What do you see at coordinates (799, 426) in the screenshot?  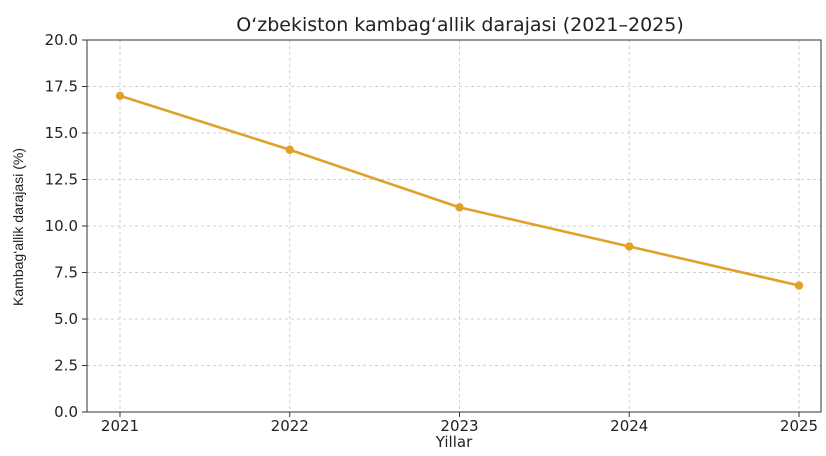 I see `x-tick-label: 2025` at bounding box center [799, 426].